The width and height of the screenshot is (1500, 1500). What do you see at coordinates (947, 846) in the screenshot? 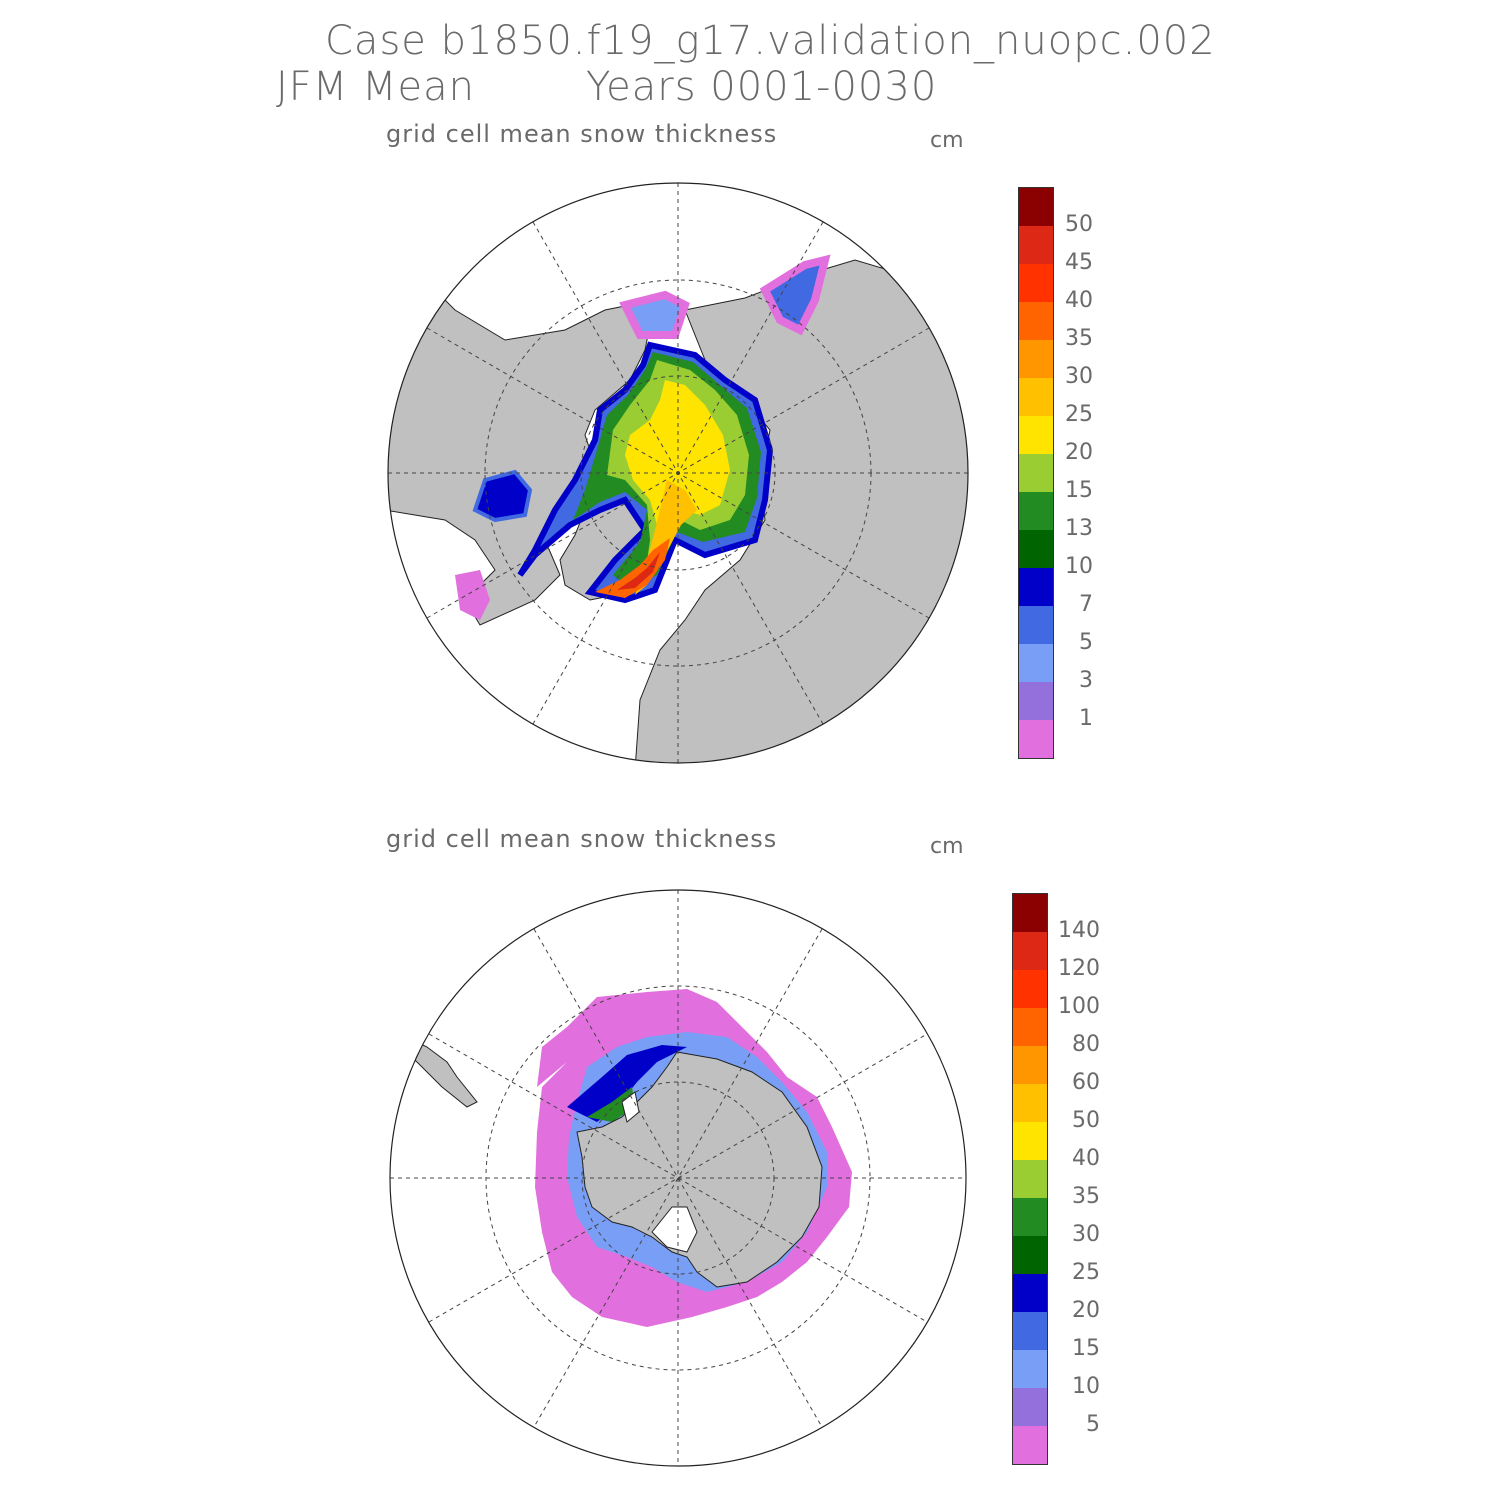
I see `south-unit-label: cm` at bounding box center [947, 846].